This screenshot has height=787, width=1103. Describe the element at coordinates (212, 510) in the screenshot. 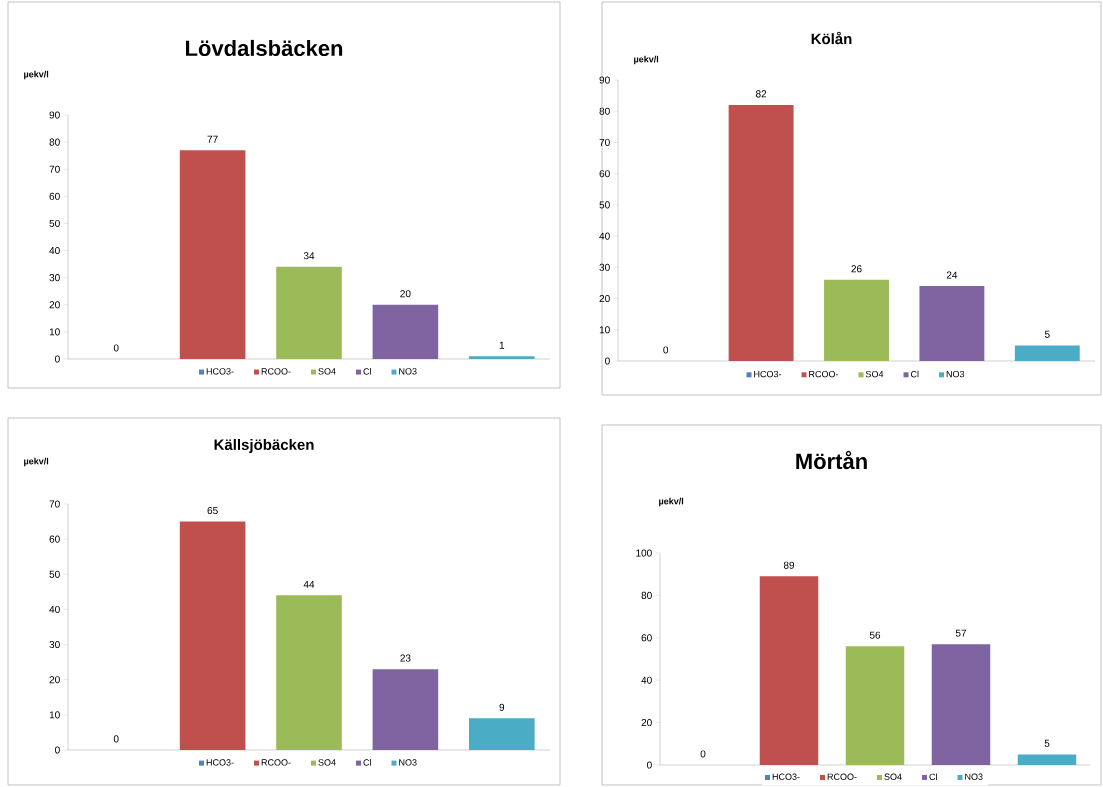

I see `data-label: 65` at that location.